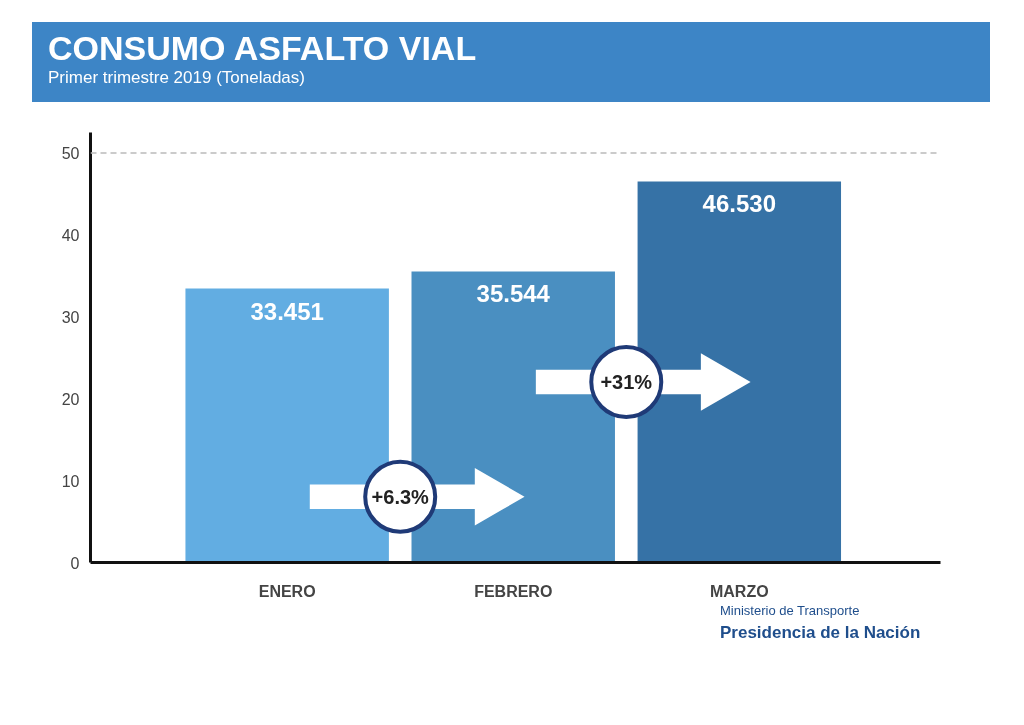 This screenshot has height=725, width=1024. What do you see at coordinates (287, 591) in the screenshot?
I see `x-tick-label: ENERO` at bounding box center [287, 591].